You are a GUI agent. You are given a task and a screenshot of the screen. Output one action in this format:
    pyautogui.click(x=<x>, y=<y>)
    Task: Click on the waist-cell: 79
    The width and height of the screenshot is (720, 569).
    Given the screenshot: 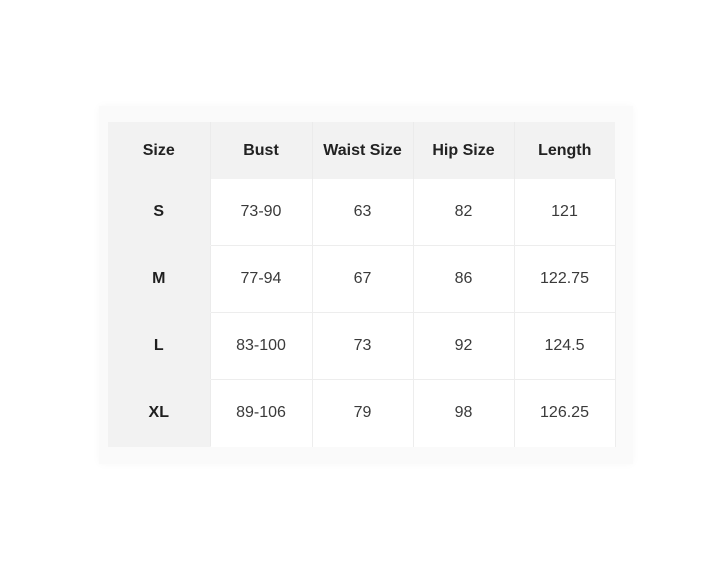 What is the action you would take?
    pyautogui.click(x=363, y=413)
    